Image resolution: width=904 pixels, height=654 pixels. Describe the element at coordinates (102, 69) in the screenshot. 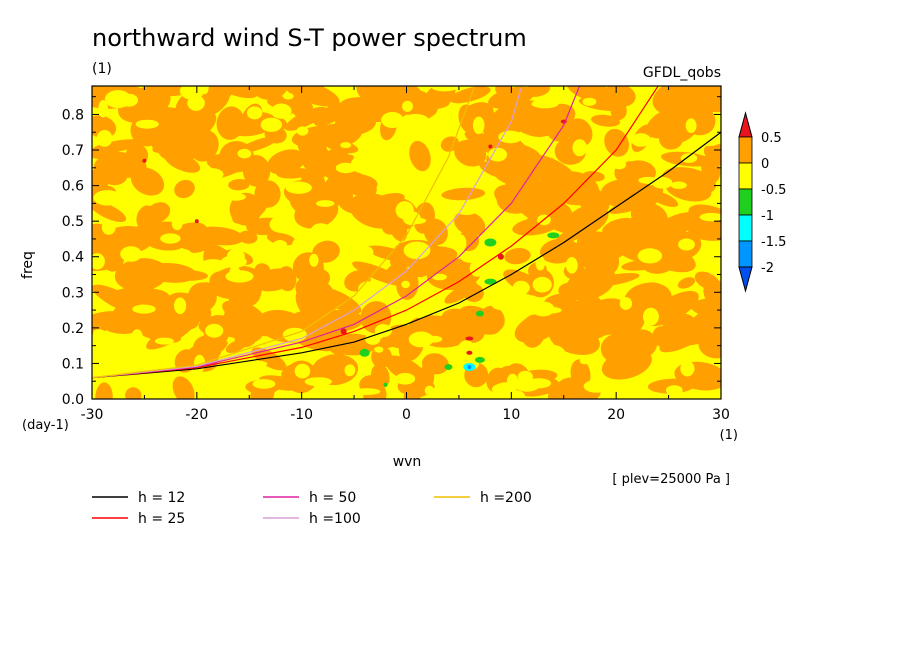

I see `title-unit: (1)` at that location.